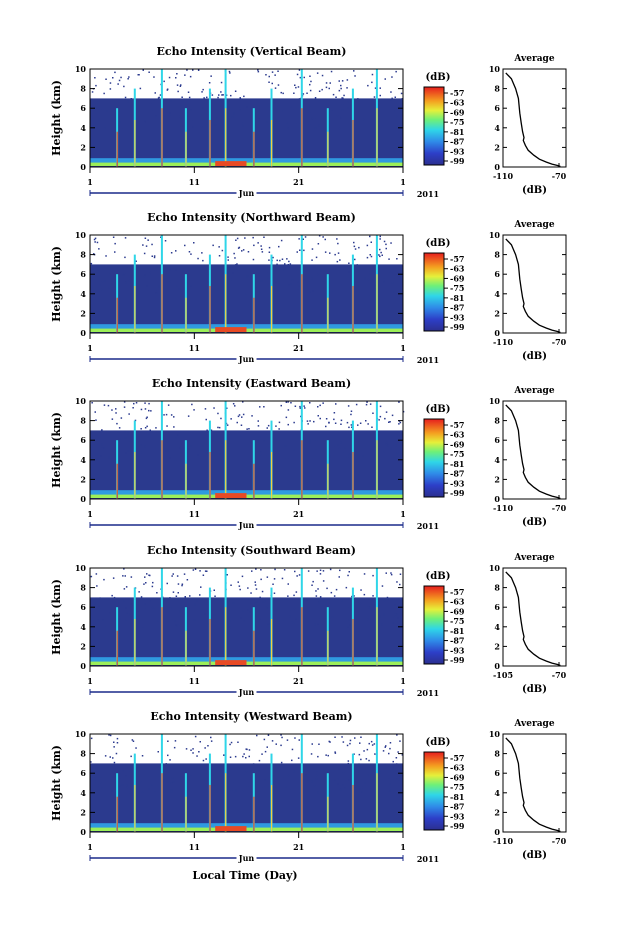  Describe the element at coordinates (298, 681) in the screenshot. I see `x-tick-label: 21` at that location.